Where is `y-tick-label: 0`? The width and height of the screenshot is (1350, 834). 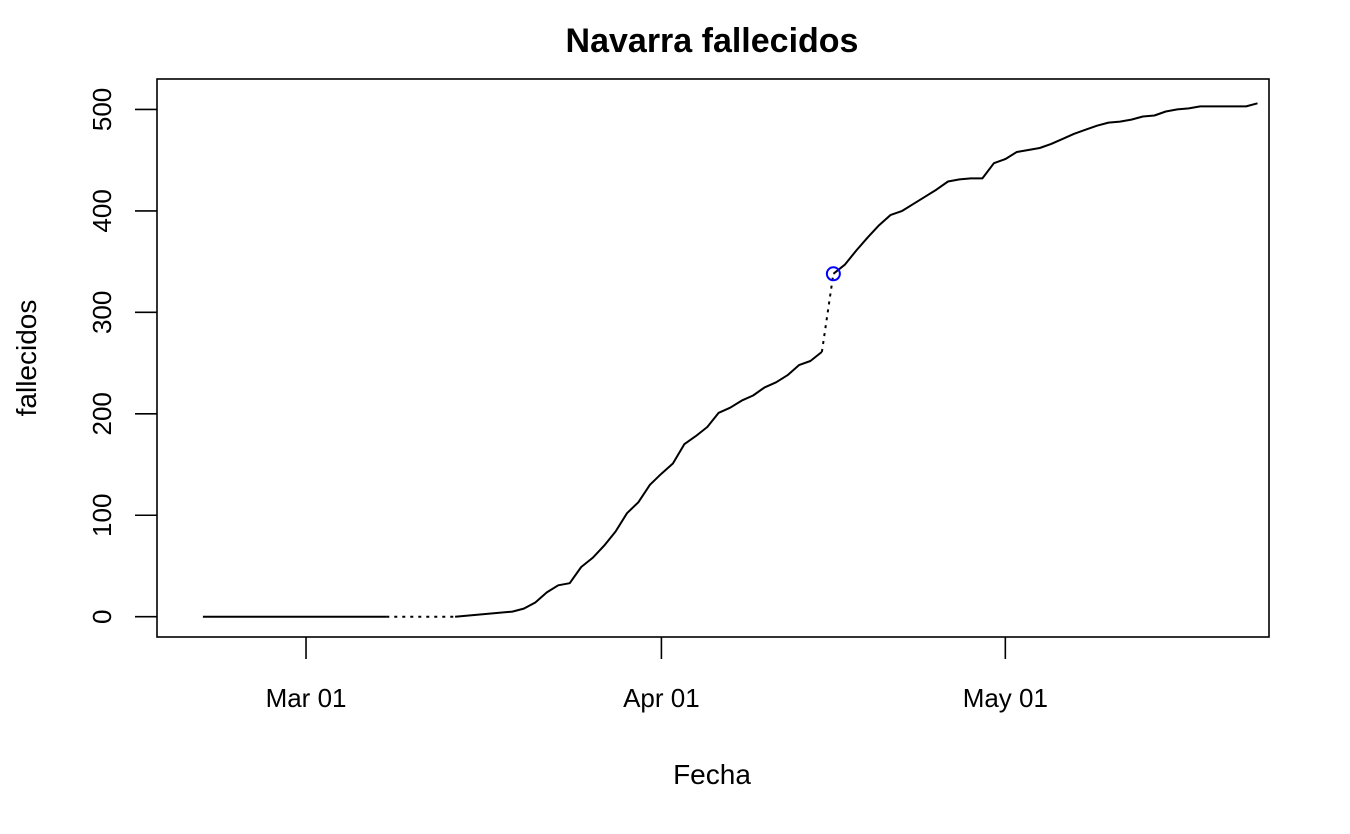
y-tick-label: 0 is located at coordinates (102, 616).